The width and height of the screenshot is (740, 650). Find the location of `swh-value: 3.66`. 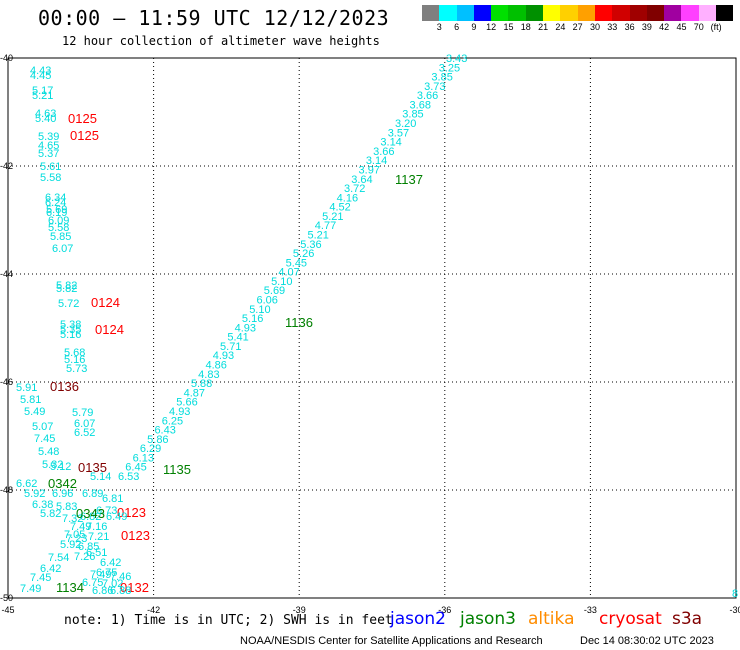

swh-value: 3.66 is located at coordinates (383, 152).